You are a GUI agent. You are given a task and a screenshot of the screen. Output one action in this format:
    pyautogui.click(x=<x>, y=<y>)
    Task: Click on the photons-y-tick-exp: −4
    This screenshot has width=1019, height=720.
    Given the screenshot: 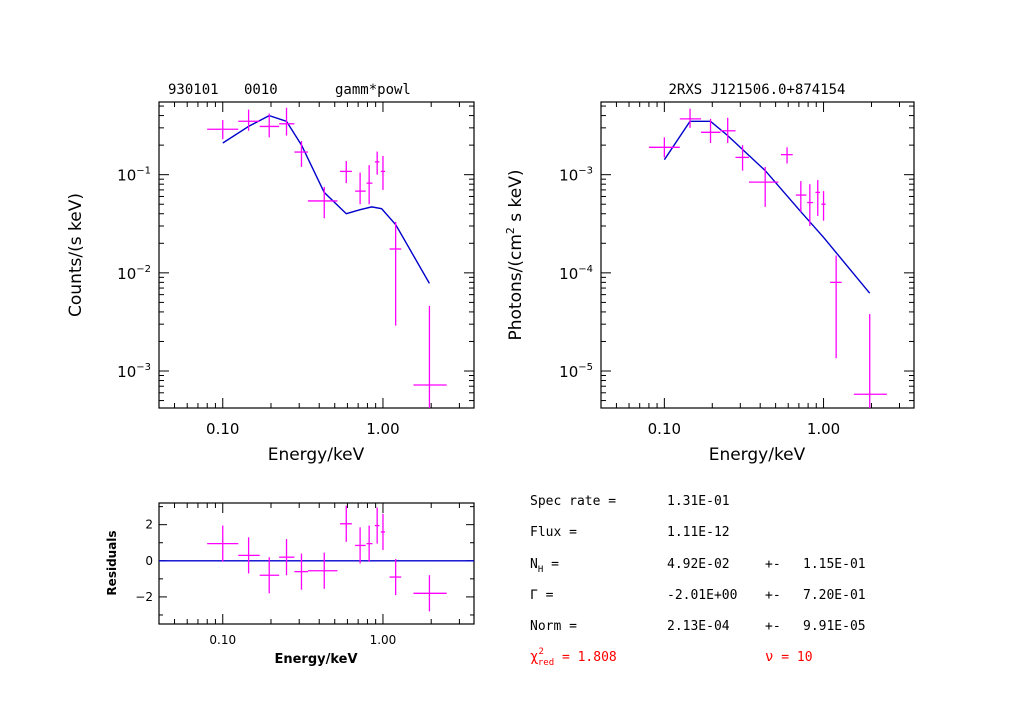 What is the action you would take?
    pyautogui.click(x=585, y=269)
    